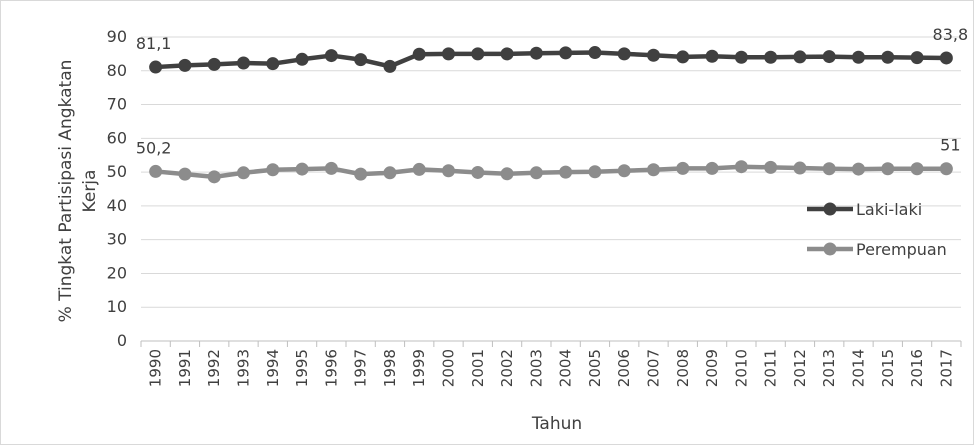 The width and height of the screenshot is (974, 445). Describe the element at coordinates (654, 368) in the screenshot. I see `x-tick-label: 2007` at that location.